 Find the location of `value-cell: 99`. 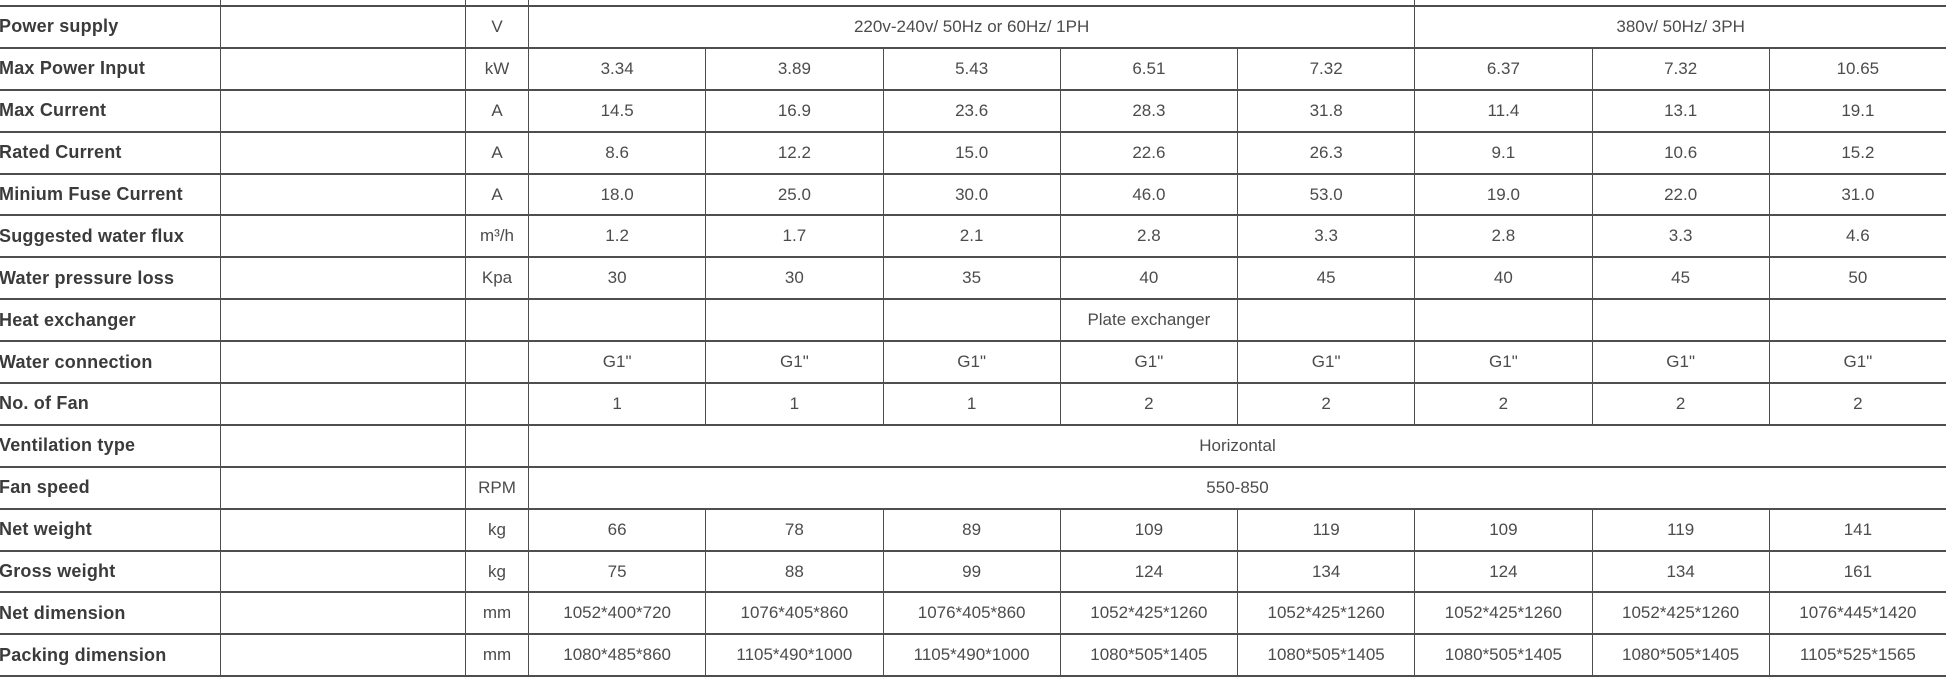

value-cell: 99 is located at coordinates (971, 571).